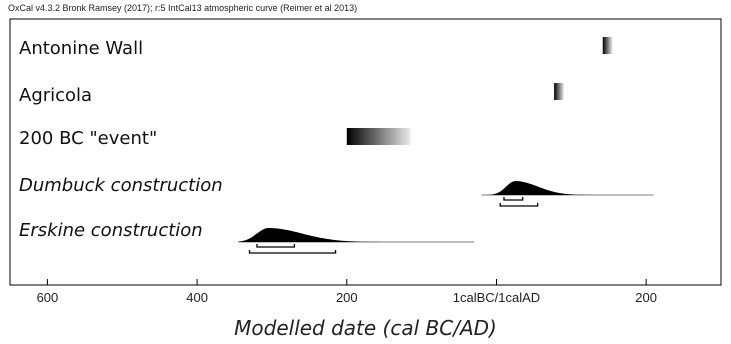  Describe the element at coordinates (121, 185) in the screenshot. I see `row-label: Dumbuck construction` at that location.